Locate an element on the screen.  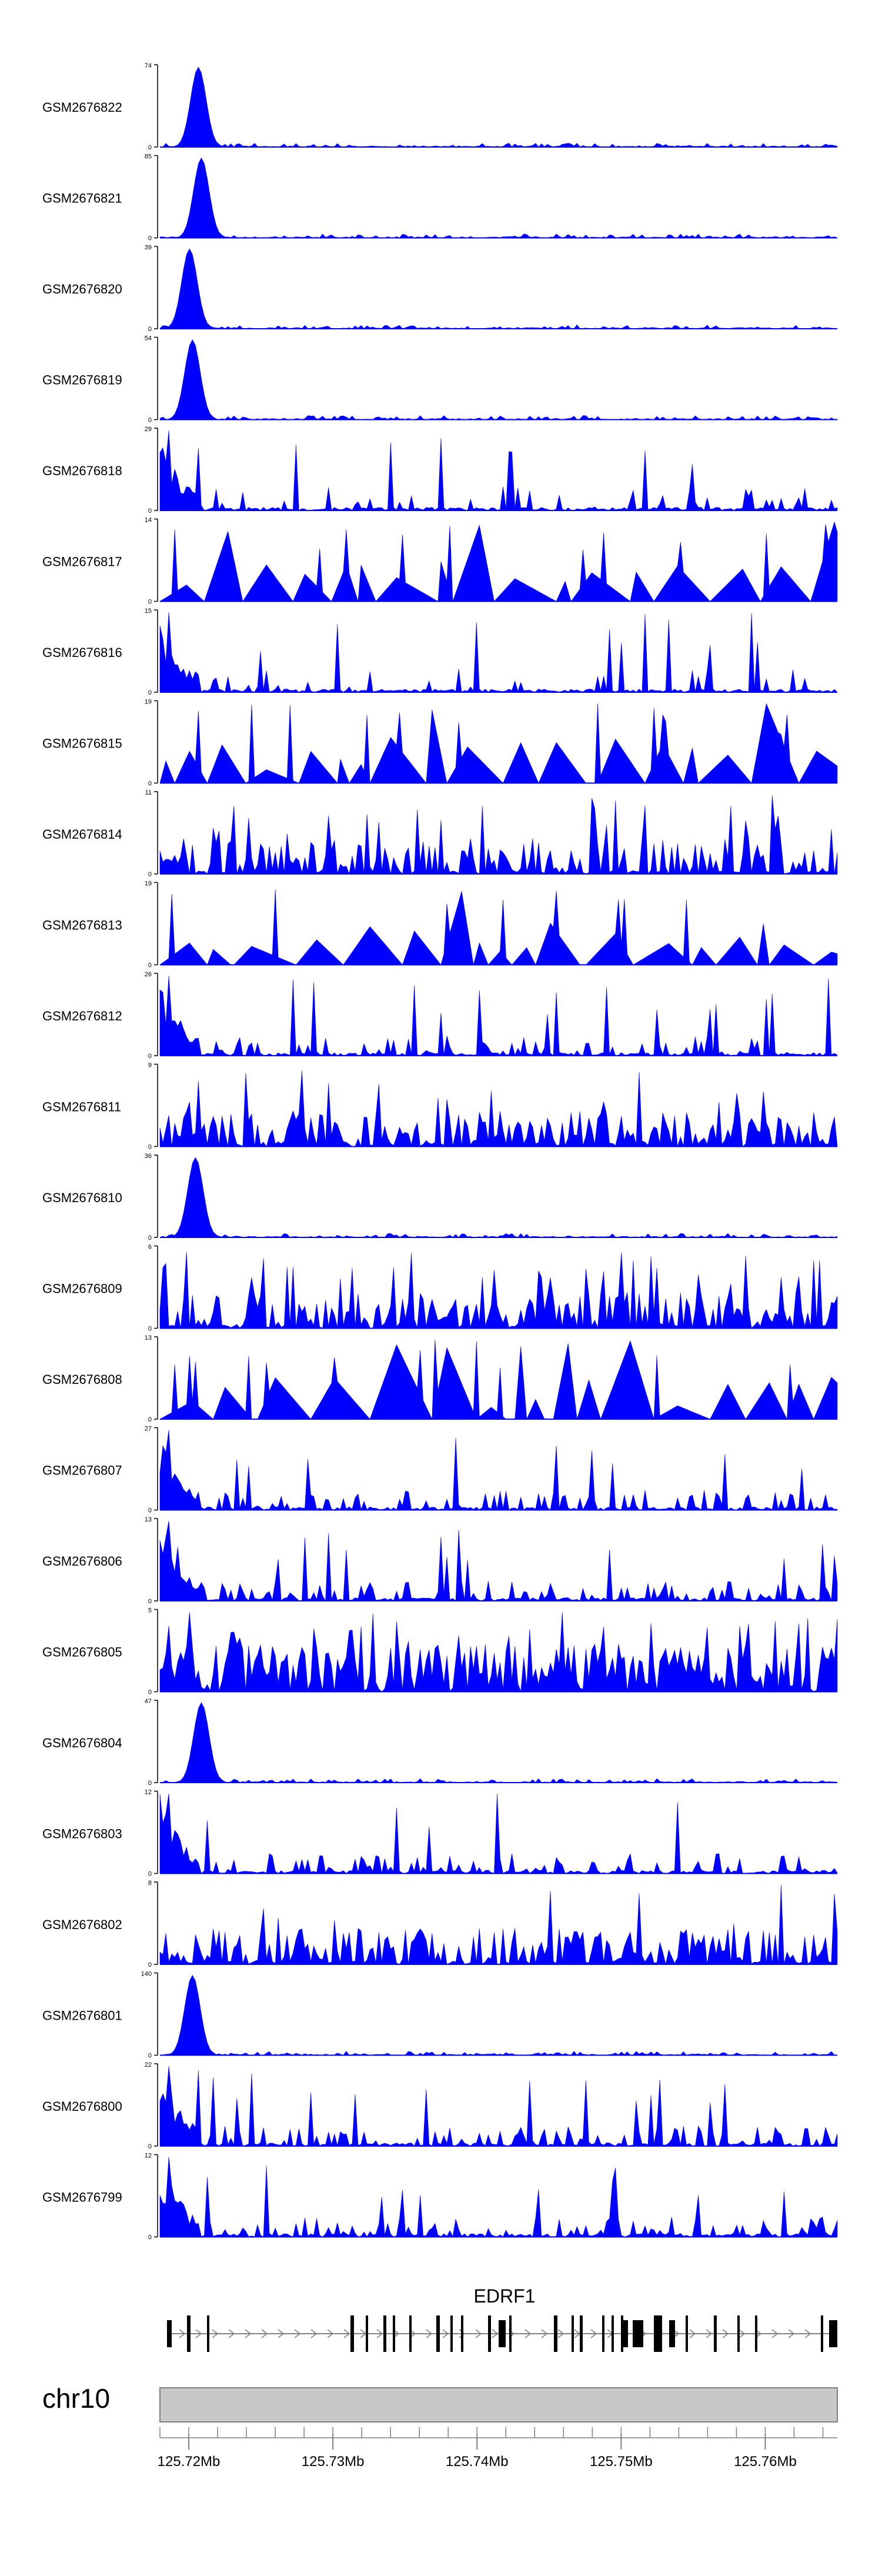
track-GSM2676800: GSM2676800 22 0 is located at coordinates (440, 2105).